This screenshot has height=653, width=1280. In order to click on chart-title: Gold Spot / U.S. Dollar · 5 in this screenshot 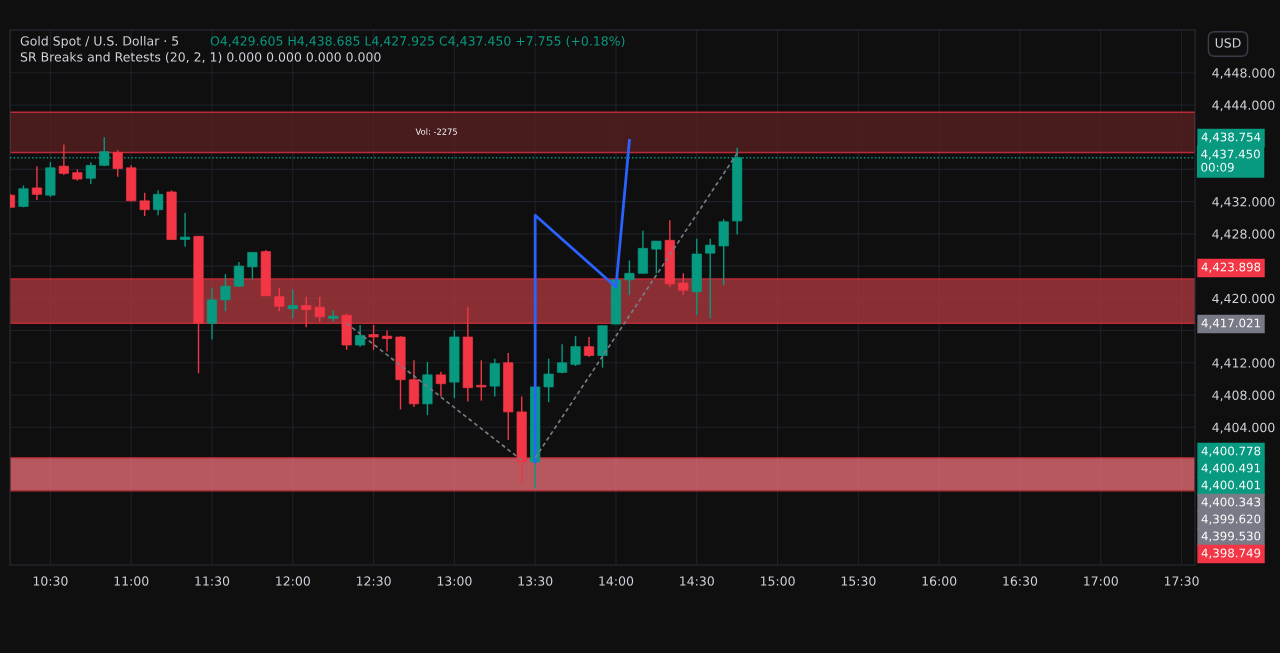, I will do `click(99, 42)`.